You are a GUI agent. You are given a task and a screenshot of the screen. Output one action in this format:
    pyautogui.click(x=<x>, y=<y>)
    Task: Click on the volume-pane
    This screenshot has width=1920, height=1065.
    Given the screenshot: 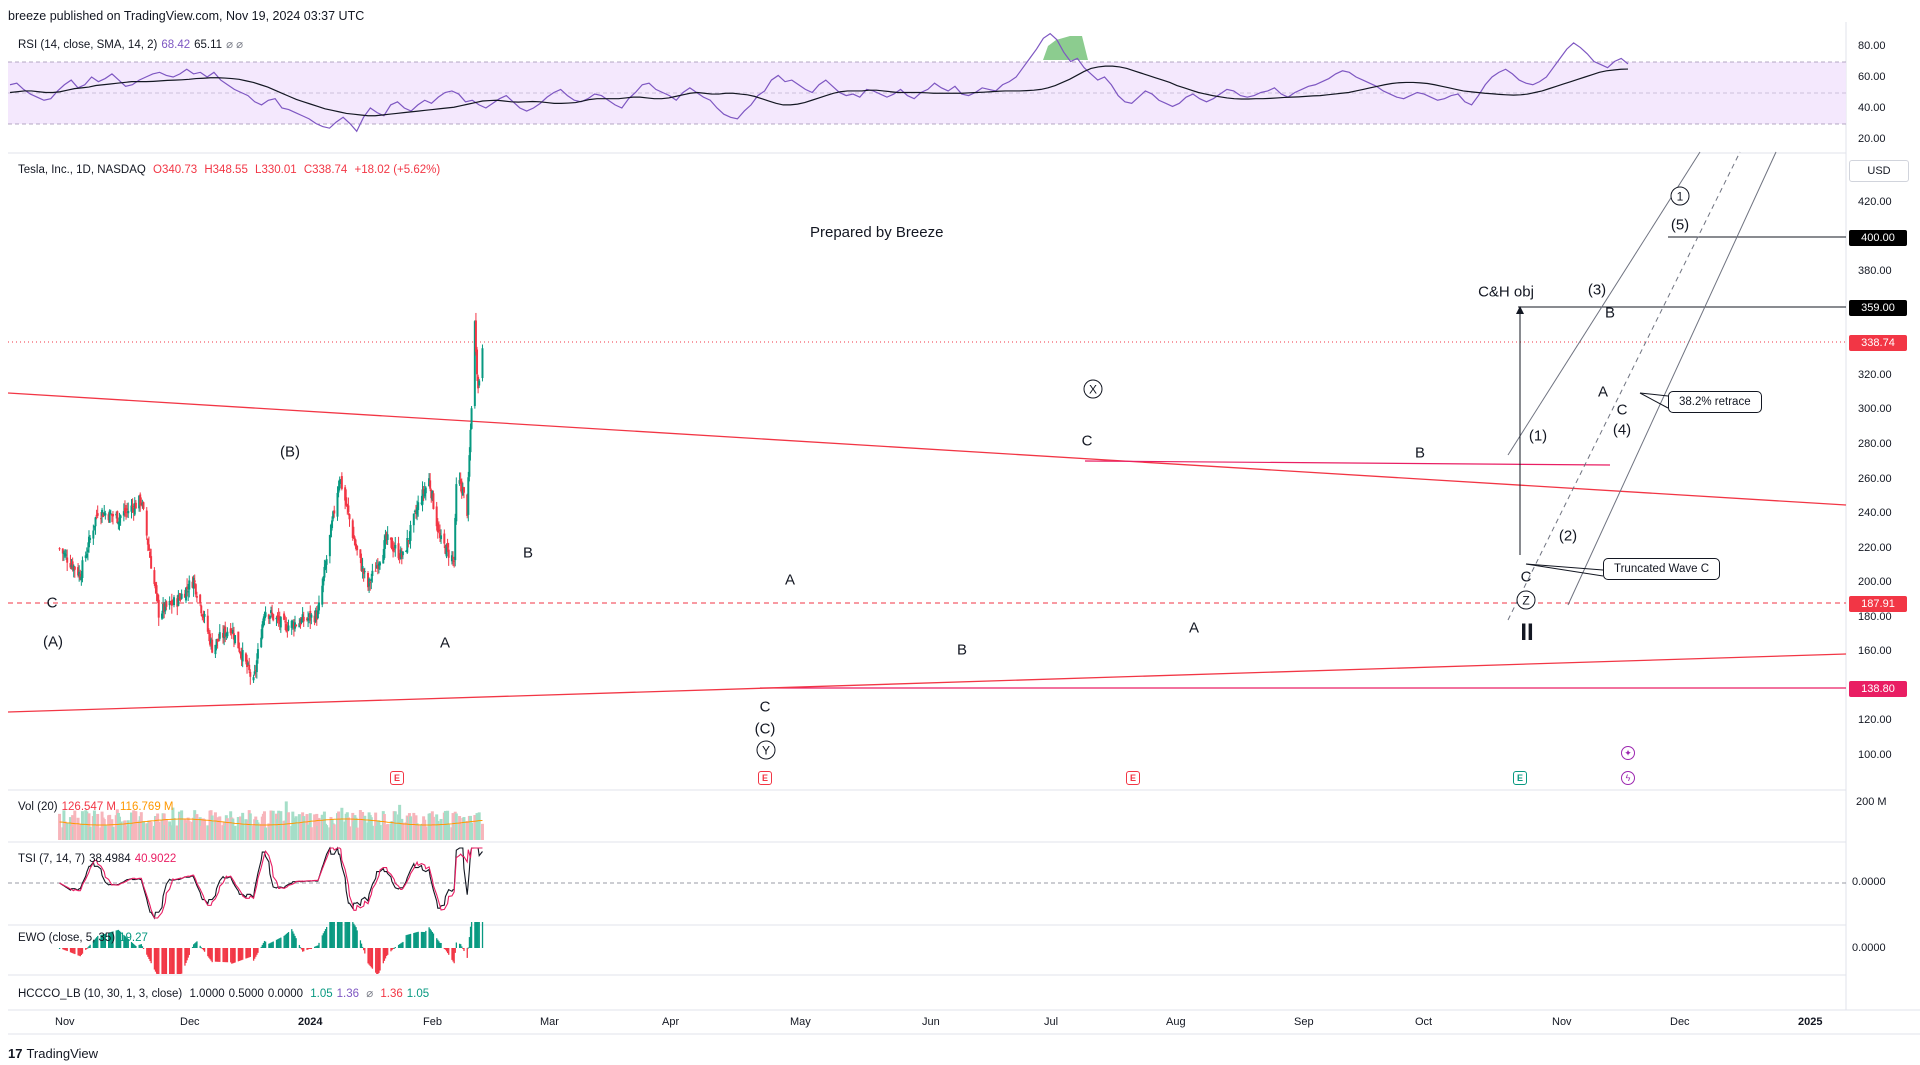 What is the action you would take?
    pyautogui.click(x=271, y=820)
    